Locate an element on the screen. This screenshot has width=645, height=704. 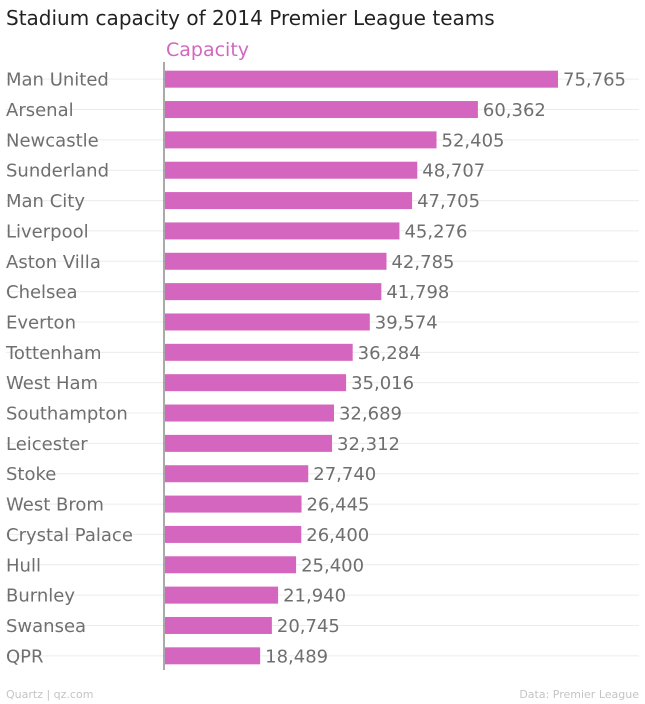
footer-source-left: Quartz | qz.com is located at coordinates (49, 694).